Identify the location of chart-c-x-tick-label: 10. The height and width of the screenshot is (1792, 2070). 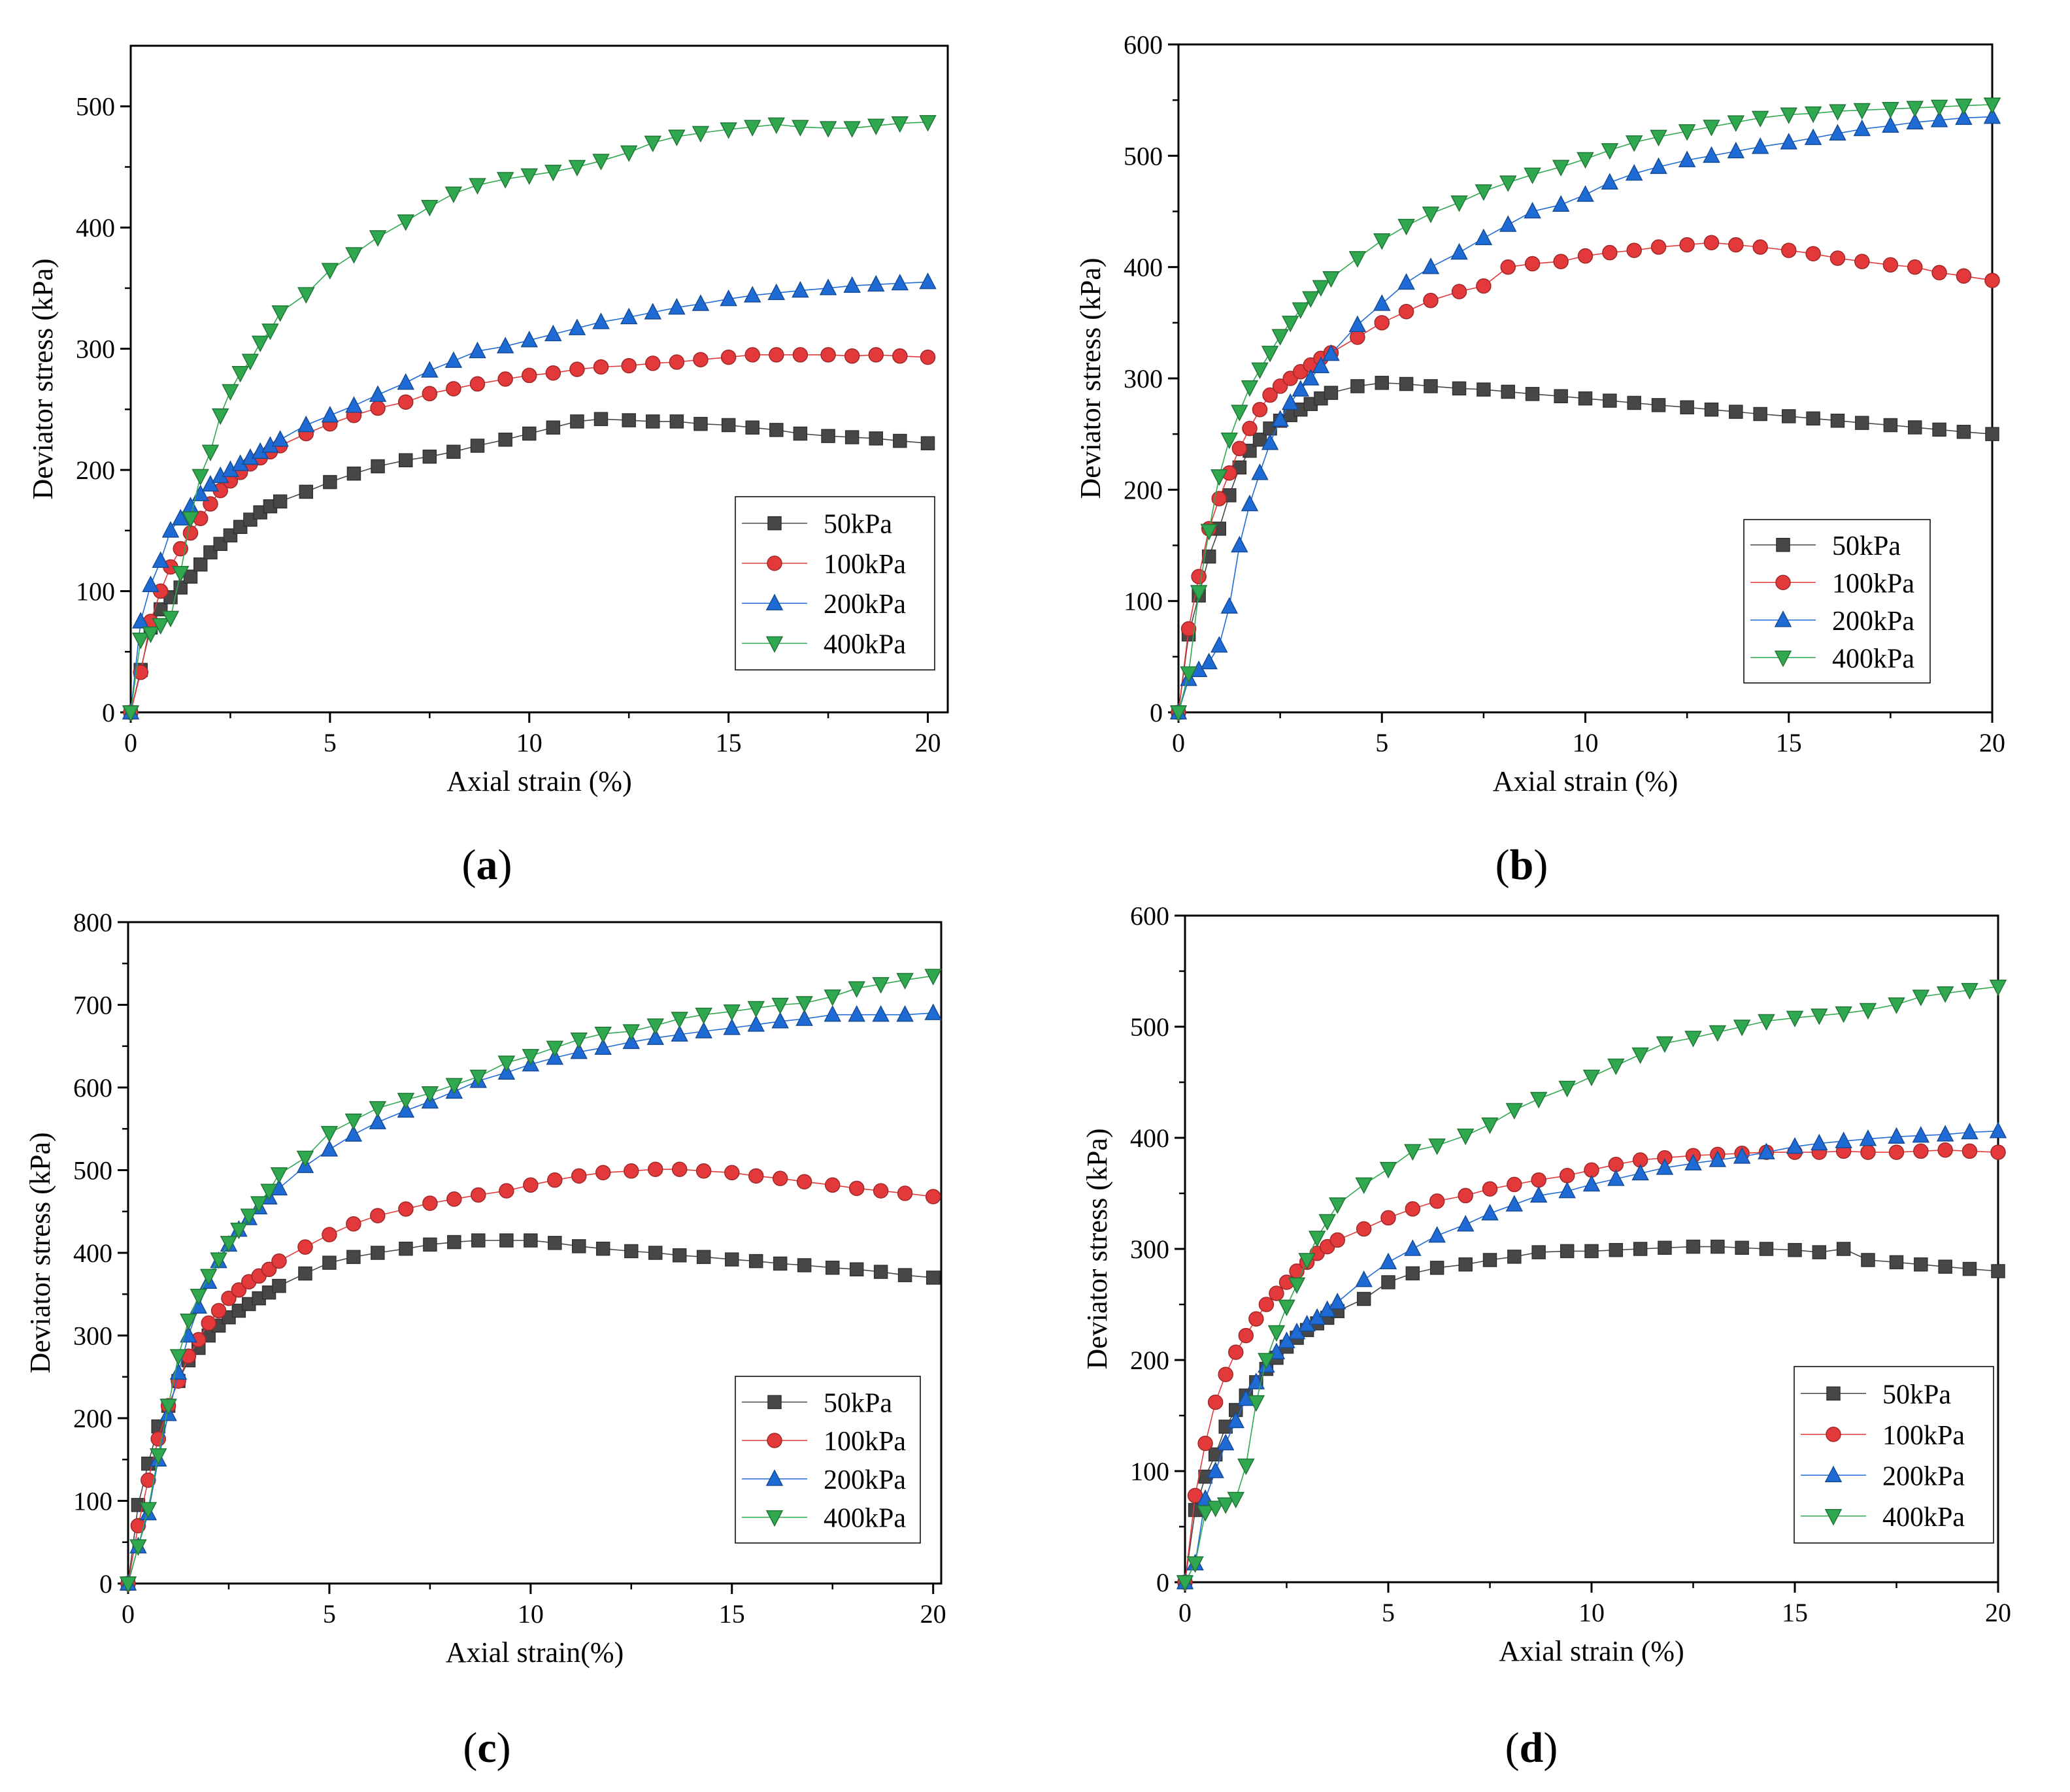
(531, 1614).